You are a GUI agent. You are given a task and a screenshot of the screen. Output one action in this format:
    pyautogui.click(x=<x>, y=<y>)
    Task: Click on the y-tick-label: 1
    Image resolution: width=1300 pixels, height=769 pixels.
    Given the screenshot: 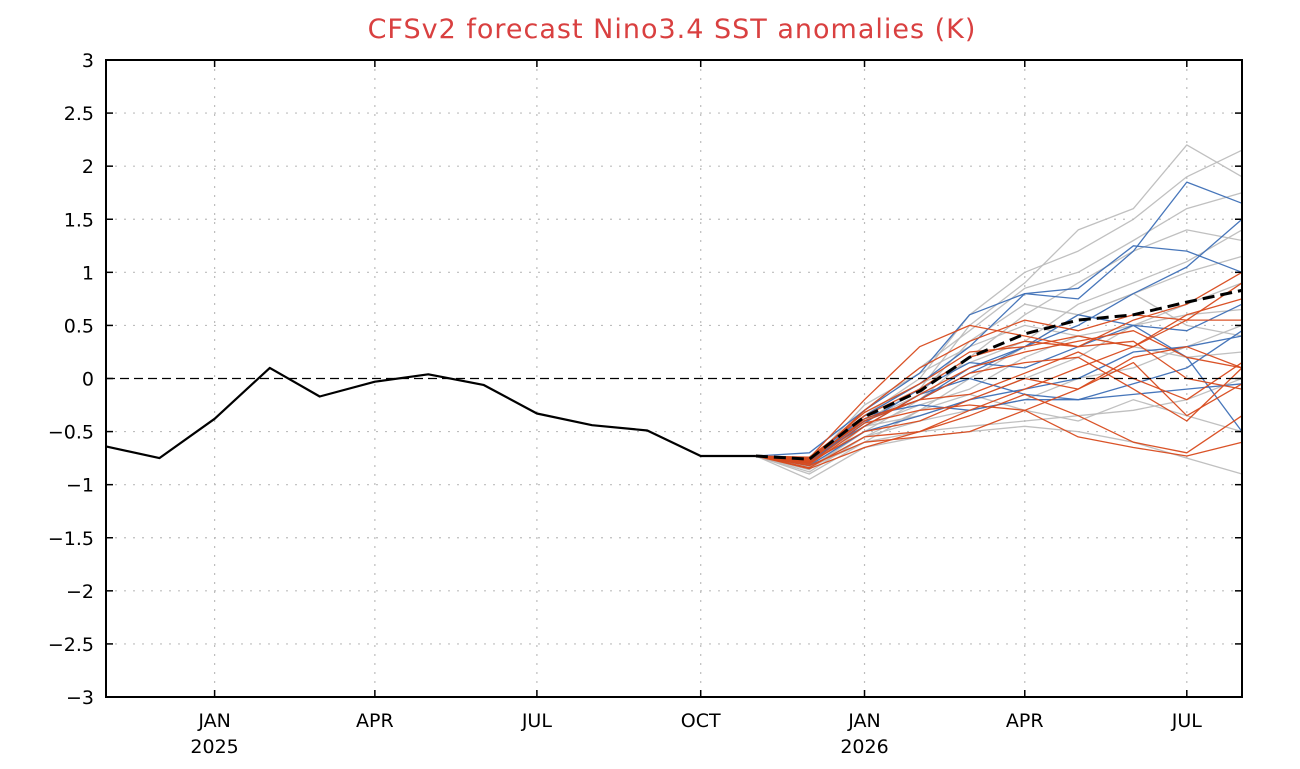 What is the action you would take?
    pyautogui.click(x=88, y=273)
    